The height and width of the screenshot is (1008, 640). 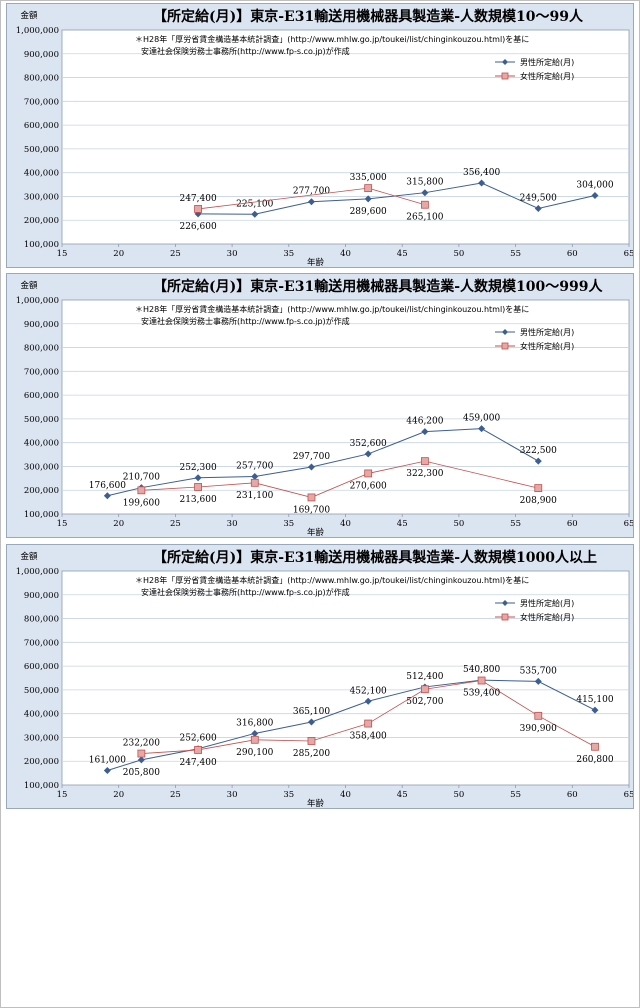 I want to click on data-label: 208,900, so click(x=538, y=501).